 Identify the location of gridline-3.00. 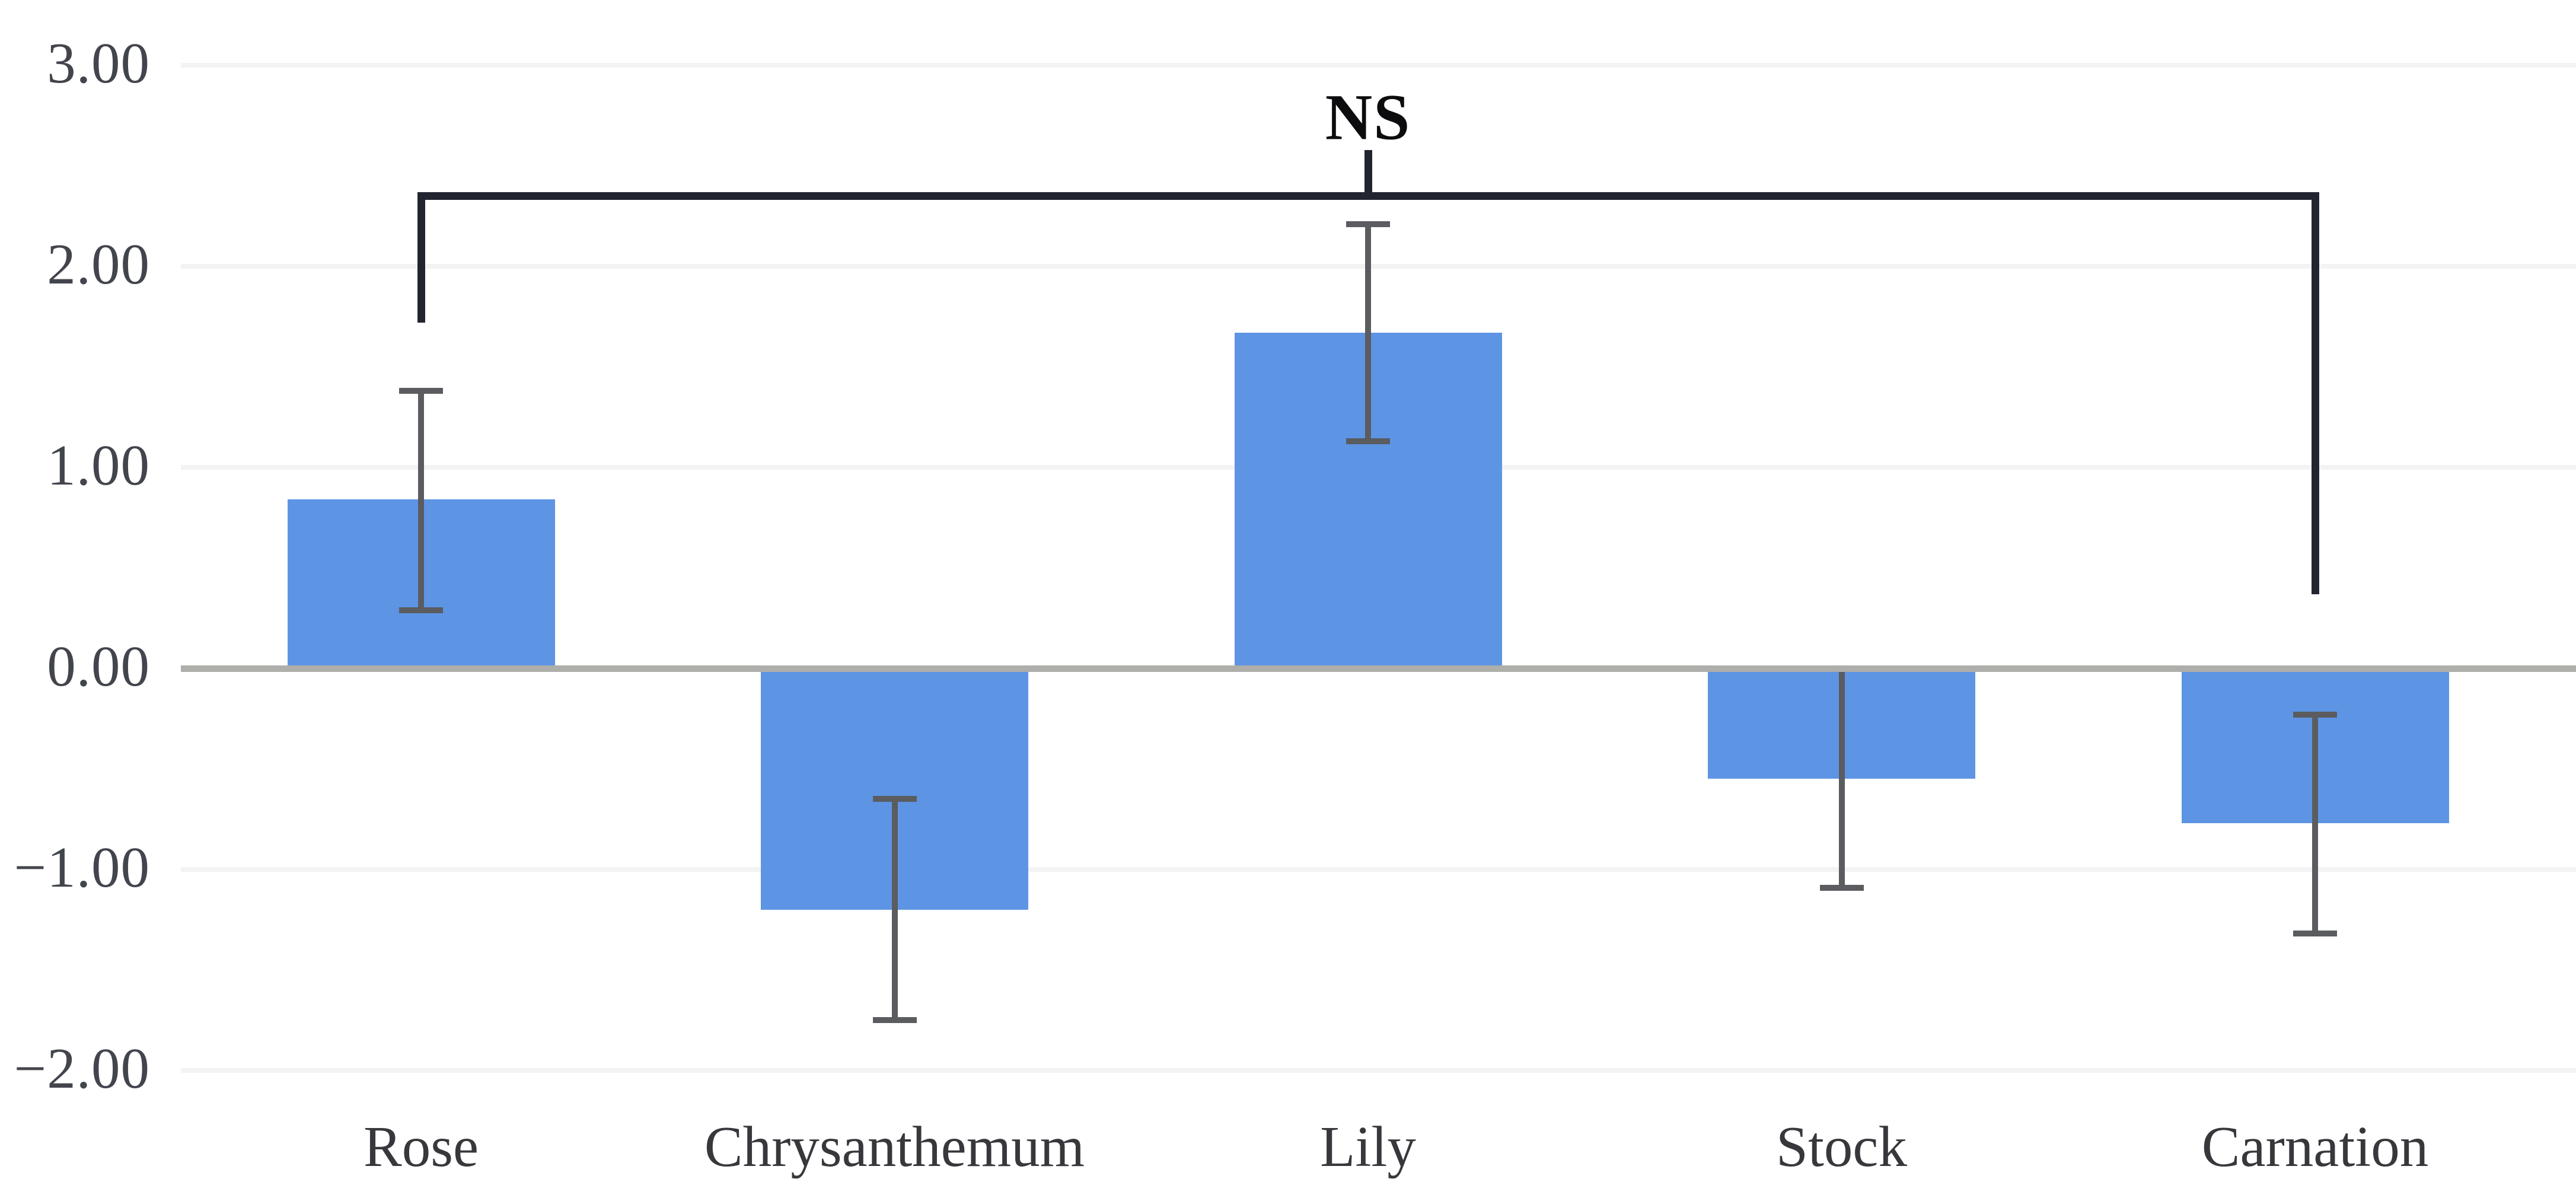
(1378, 65).